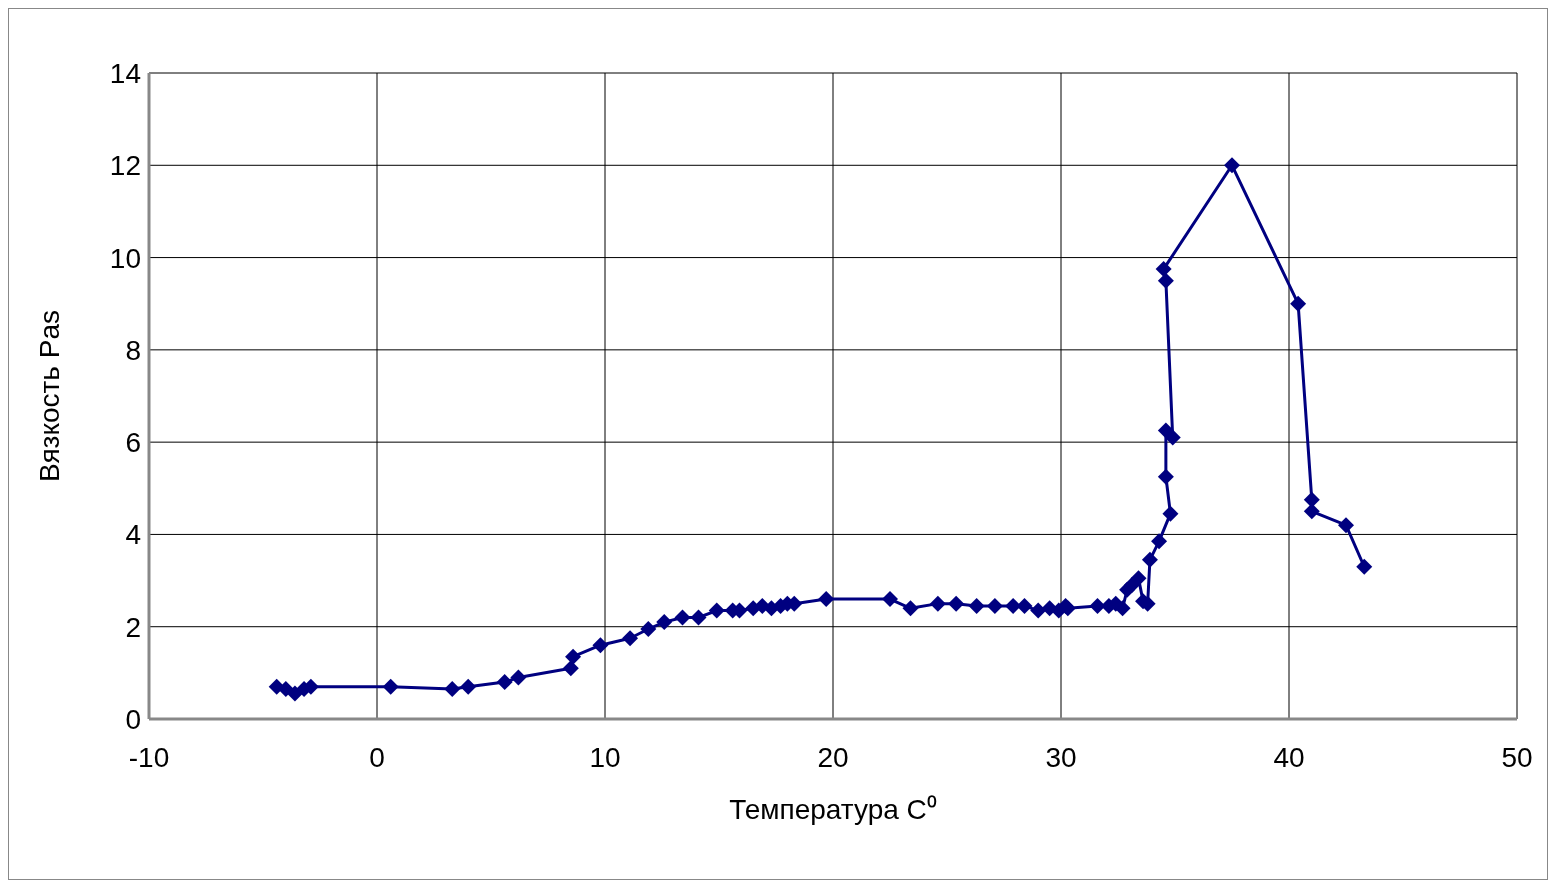 This screenshot has height=889, width=1554. What do you see at coordinates (125, 258) in the screenshot?
I see `y-tick-label: 10` at bounding box center [125, 258].